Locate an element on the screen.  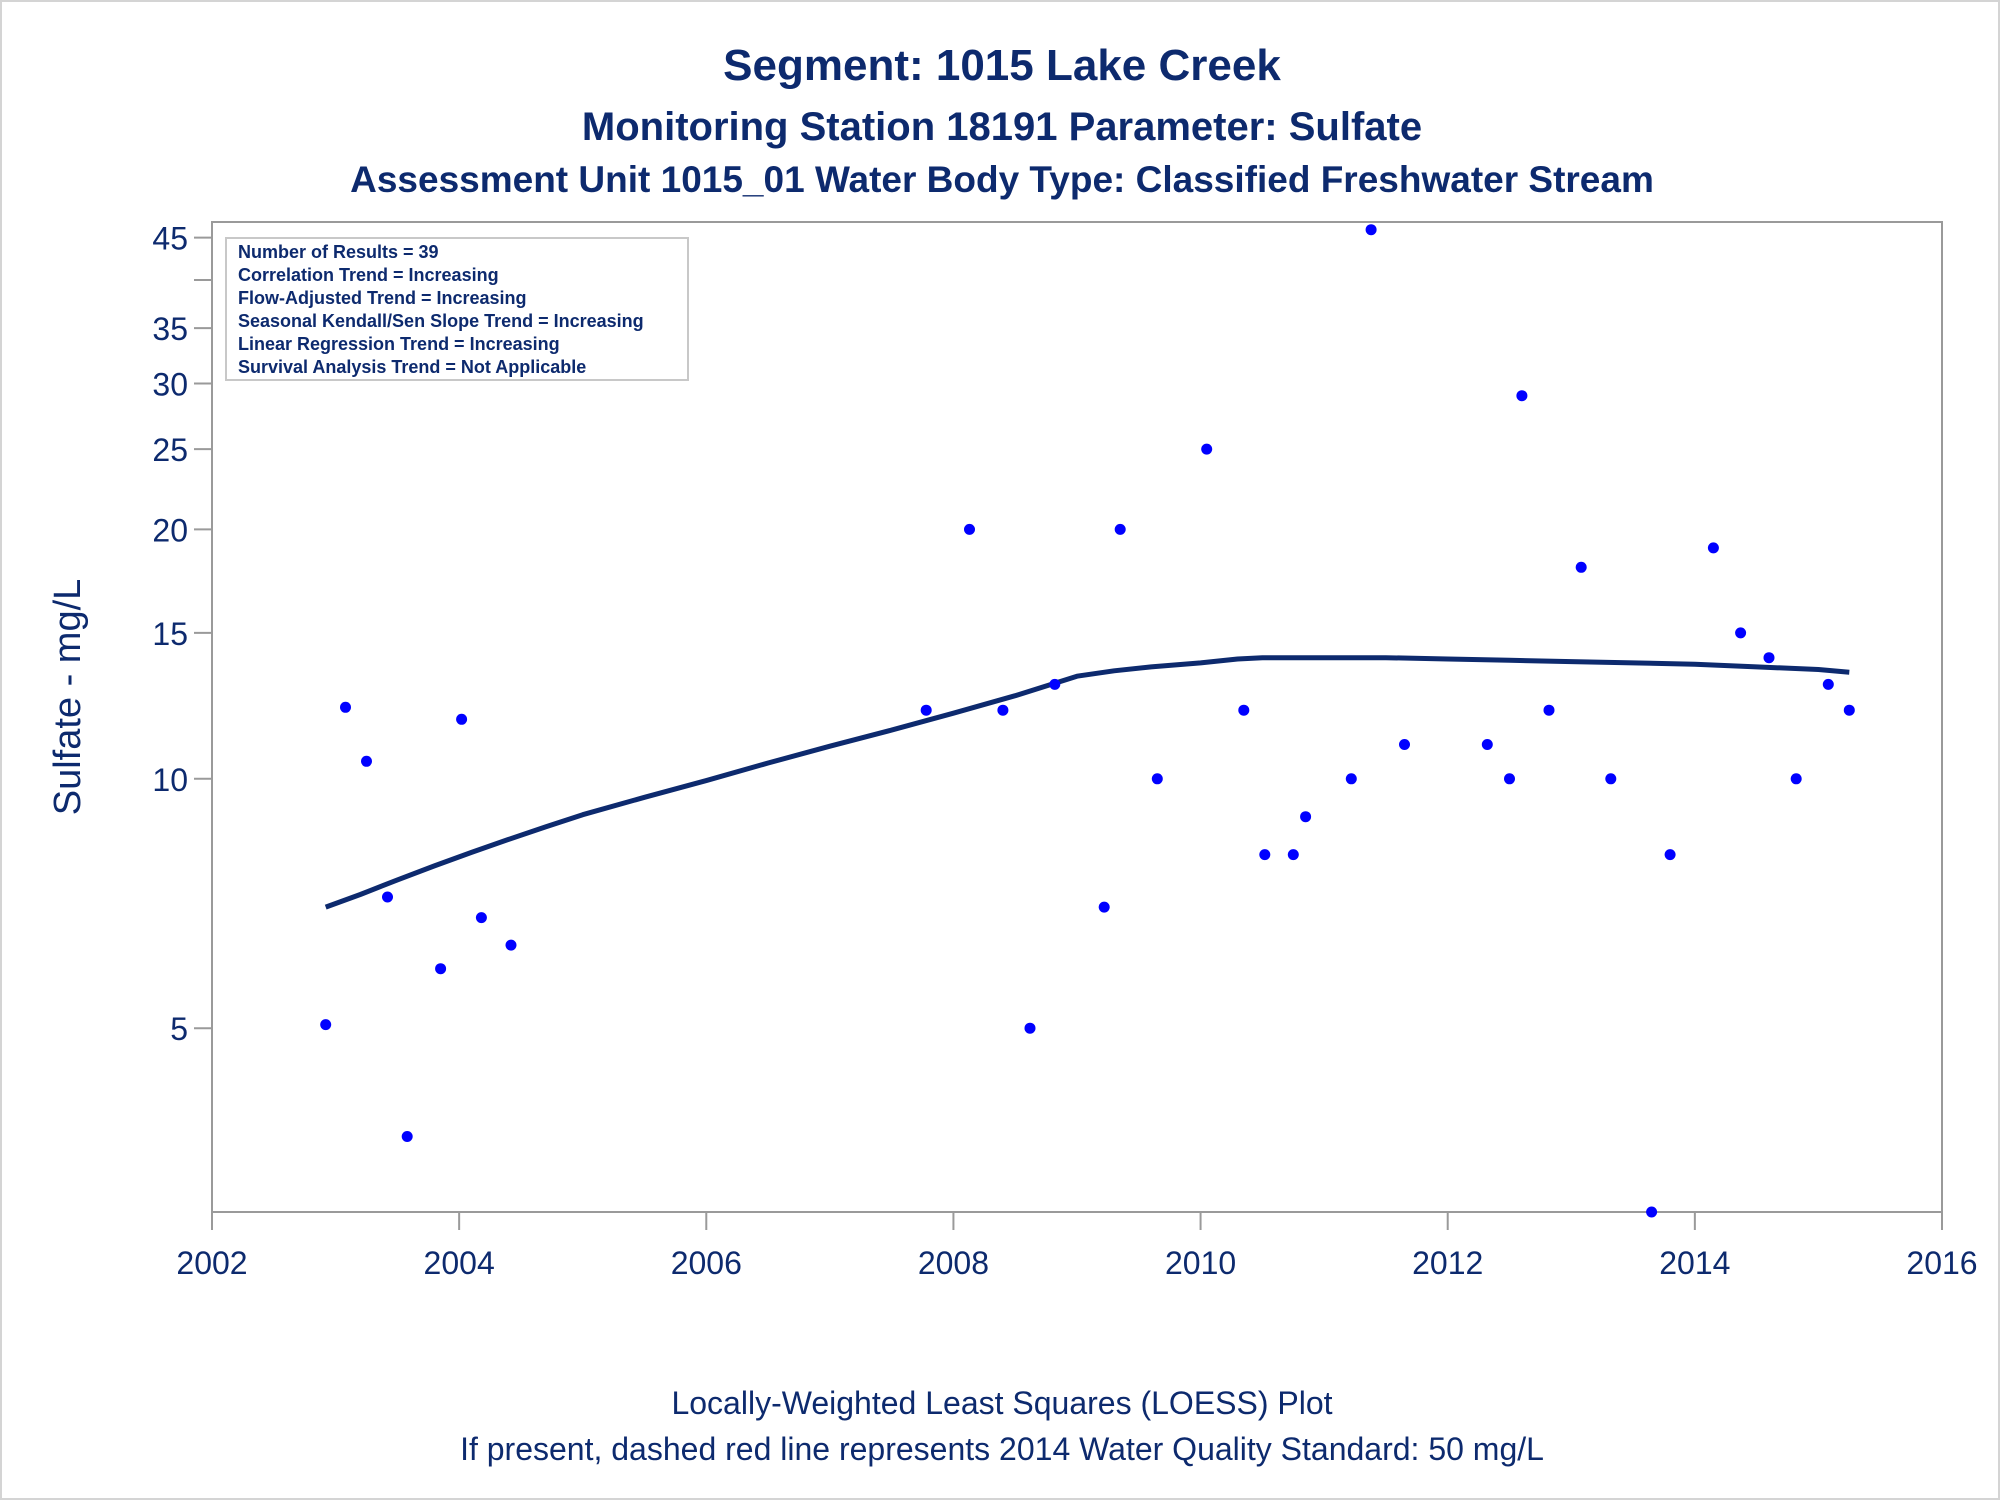
y-tick-label: 20 is located at coordinates (170, 530).